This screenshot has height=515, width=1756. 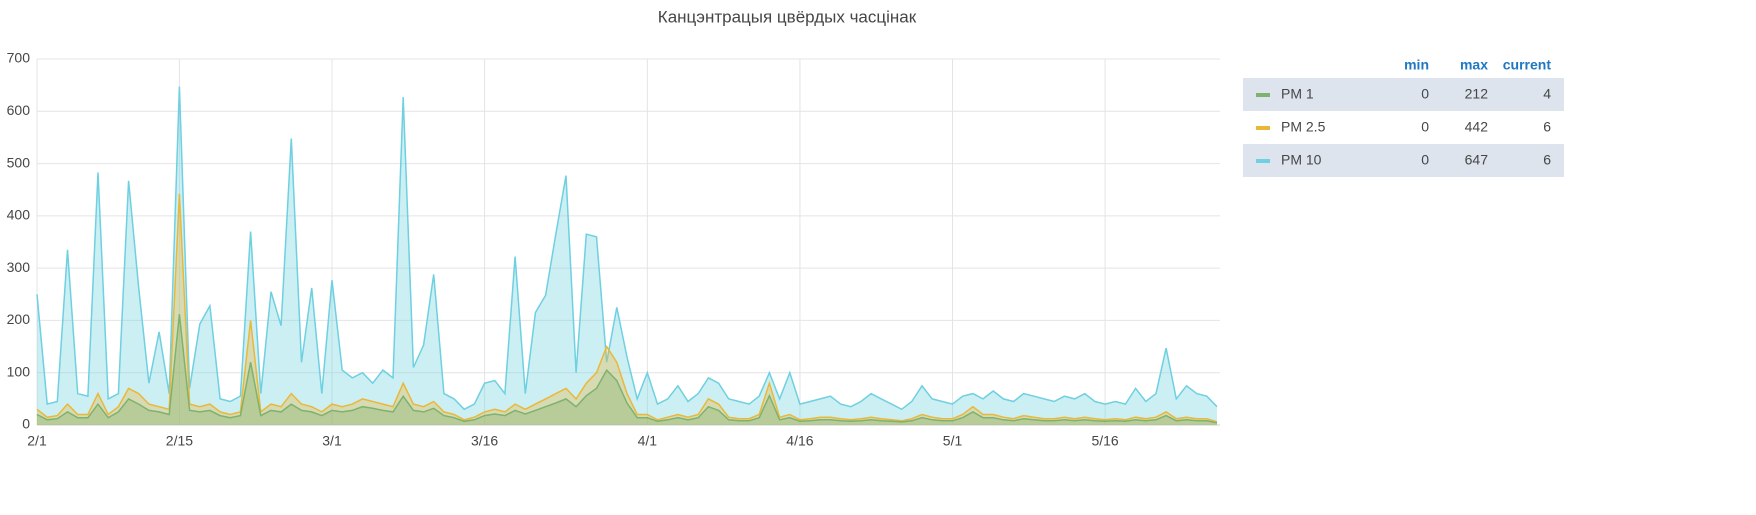 What do you see at coordinates (26, 424) in the screenshot?
I see `y-tick-label: 0` at bounding box center [26, 424].